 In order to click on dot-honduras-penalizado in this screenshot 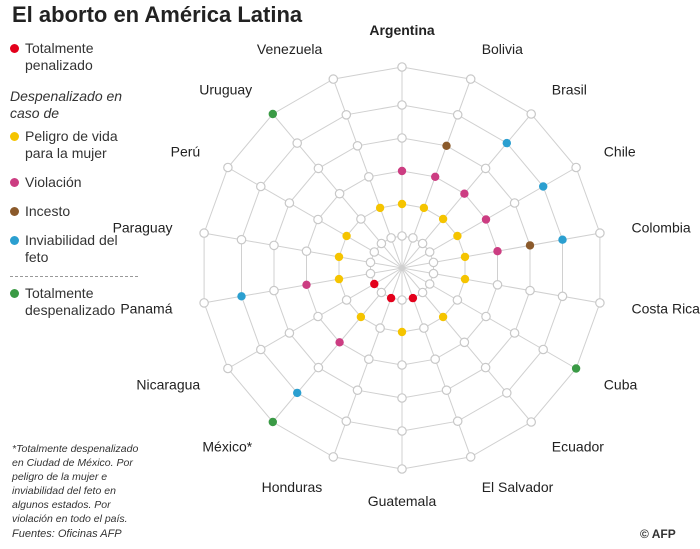, I will do `click(391, 298)`.